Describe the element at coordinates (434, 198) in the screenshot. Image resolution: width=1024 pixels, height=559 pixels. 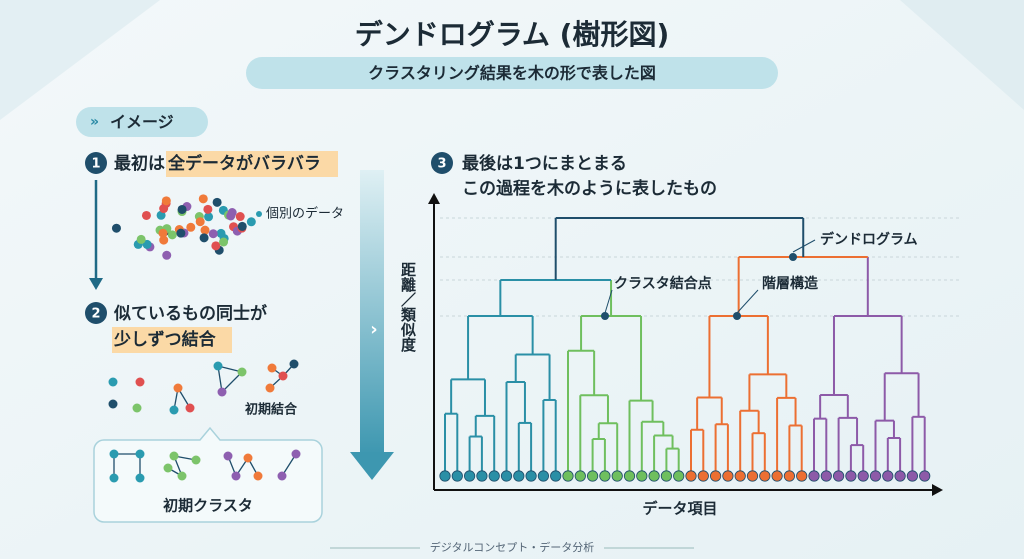
I see `axis-arrow` at that location.